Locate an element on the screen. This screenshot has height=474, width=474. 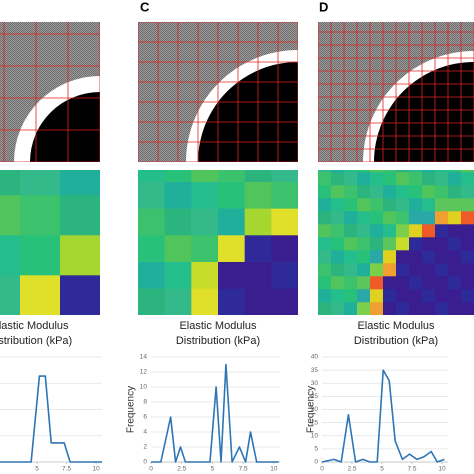
series-line is located at coordinates (51, 419).